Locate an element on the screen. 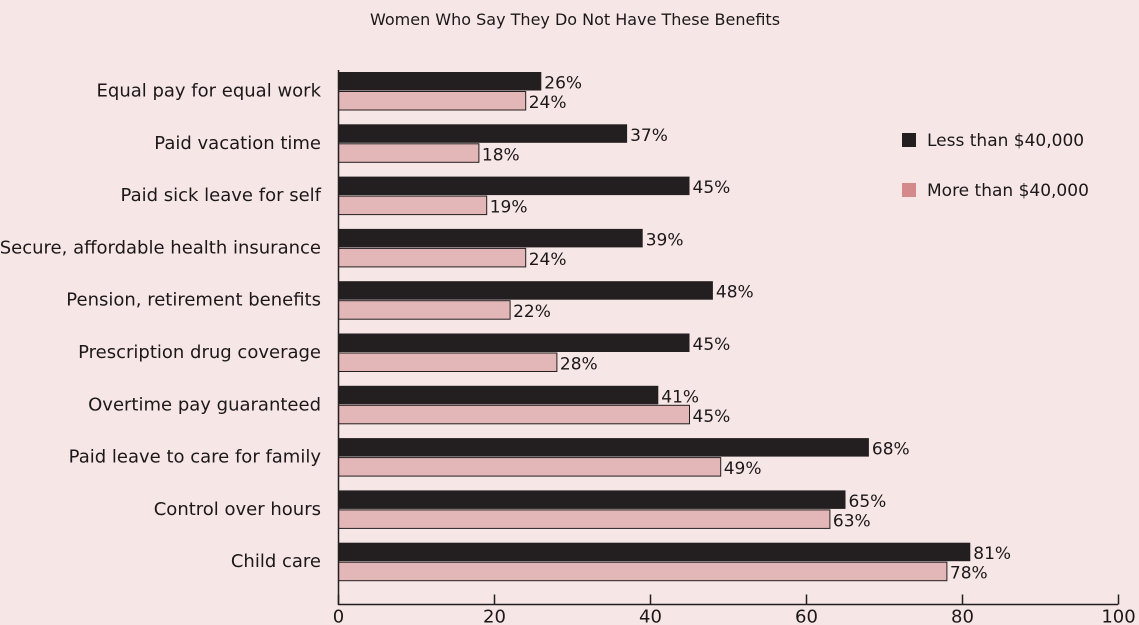 The image size is (1139, 625). category-label: Child care is located at coordinates (276, 561).